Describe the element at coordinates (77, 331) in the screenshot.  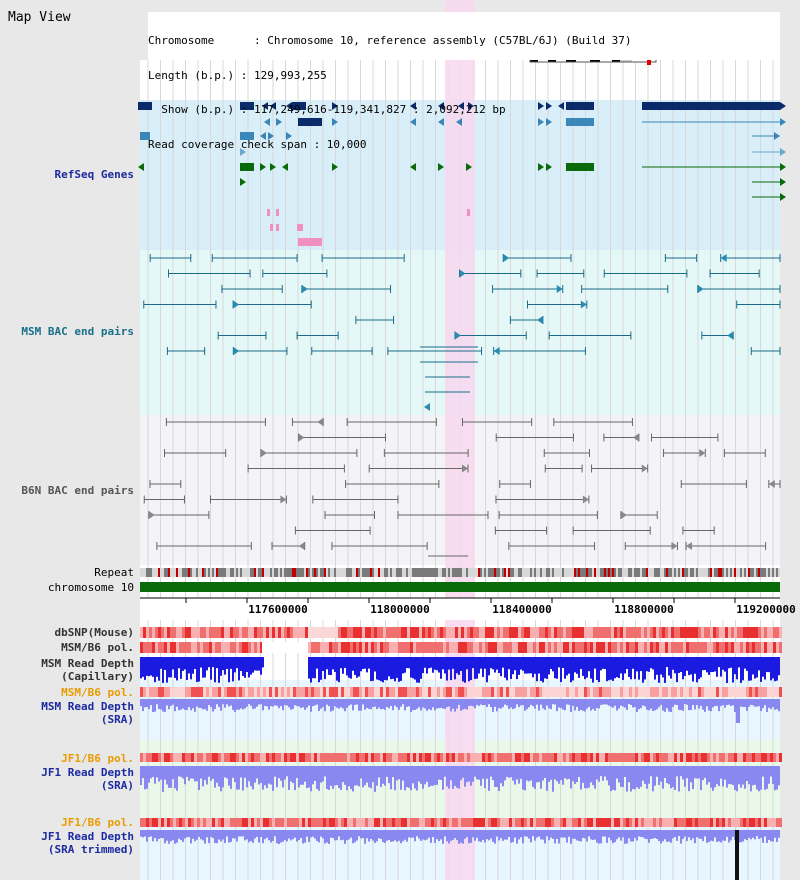
I see `track-label-msm-bac: MSM BAC end pairs` at that location.